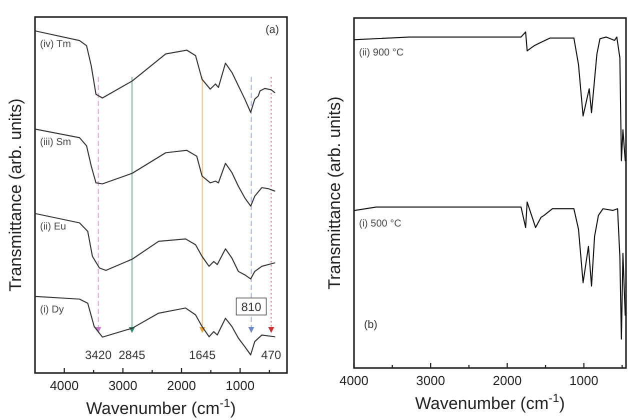 This screenshot has height=420, width=629. What do you see at coordinates (251, 307) in the screenshot?
I see `ref-line-label: 810` at bounding box center [251, 307].